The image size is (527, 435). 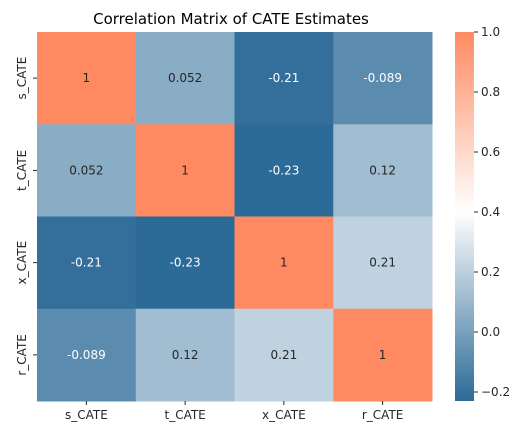 I want to click on heatmap-cell-r_CATE-r_CATE, so click(x=383, y=355).